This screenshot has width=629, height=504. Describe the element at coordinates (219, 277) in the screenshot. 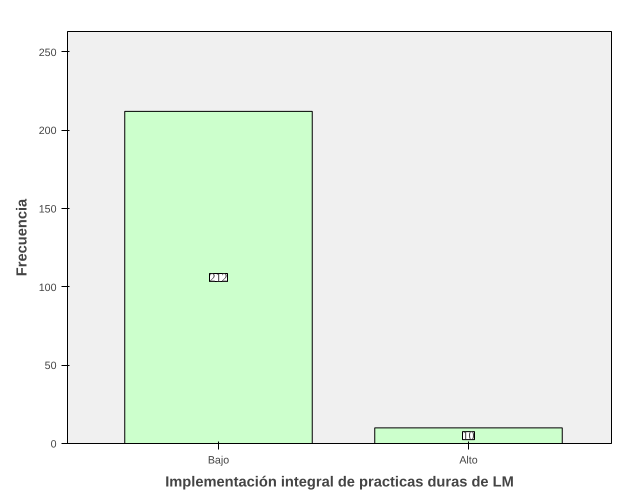

I see `data-label: 212` at that location.